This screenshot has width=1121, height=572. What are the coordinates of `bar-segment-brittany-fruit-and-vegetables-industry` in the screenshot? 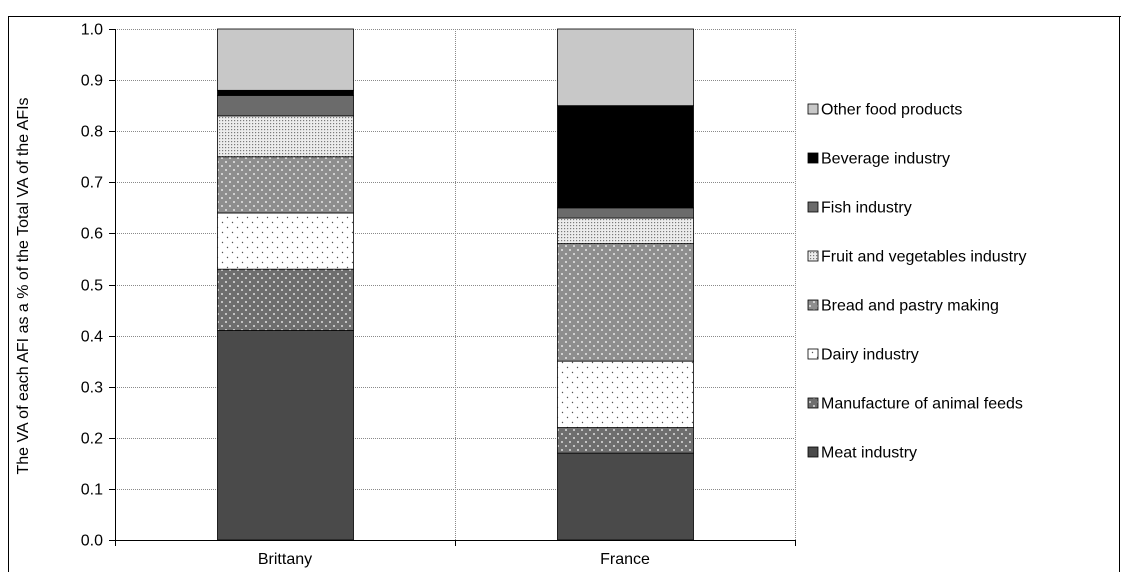 It's located at (285, 136).